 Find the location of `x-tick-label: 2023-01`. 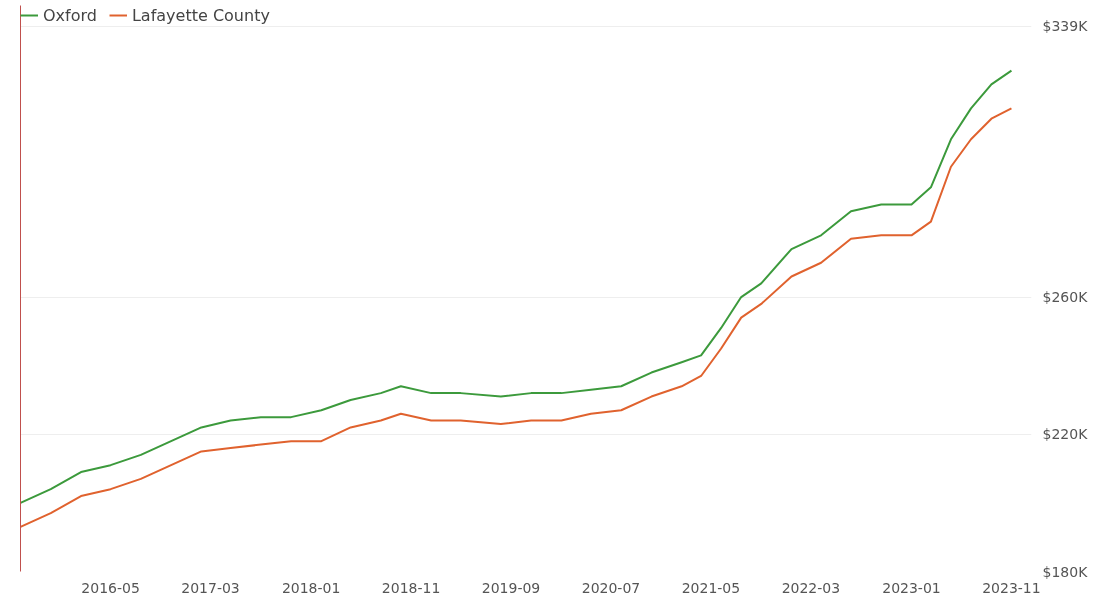

x-tick-label: 2023-01 is located at coordinates (911, 587).